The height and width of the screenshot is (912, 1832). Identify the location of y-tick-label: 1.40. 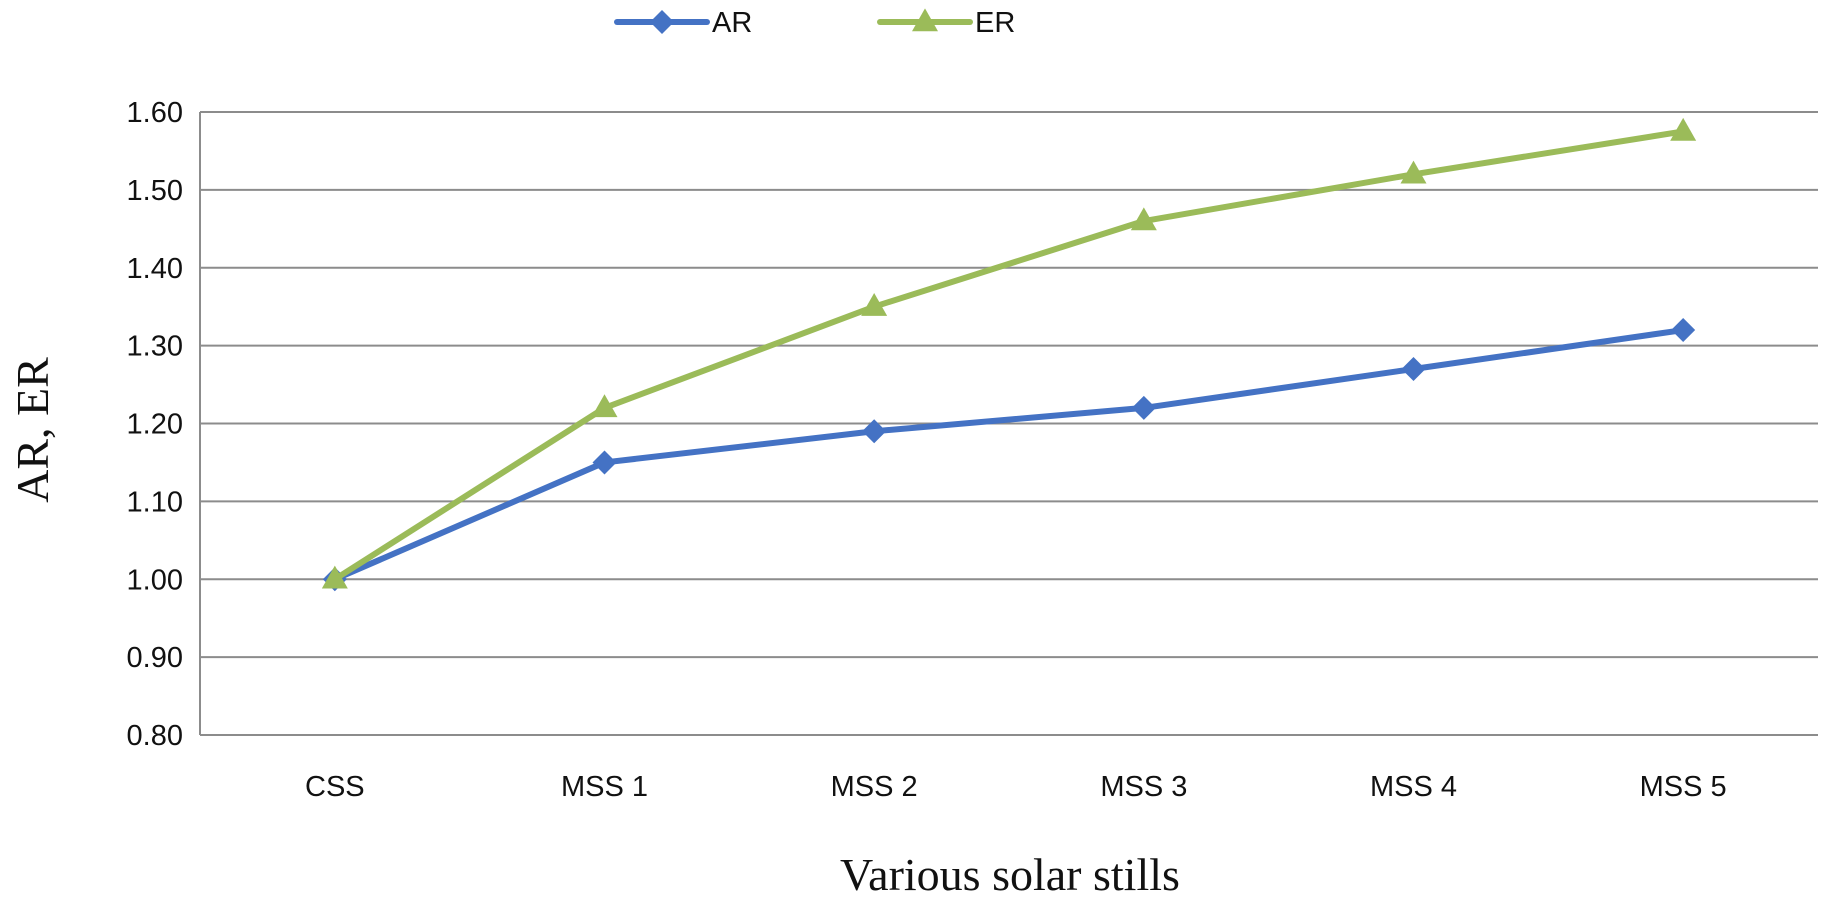
(155, 269).